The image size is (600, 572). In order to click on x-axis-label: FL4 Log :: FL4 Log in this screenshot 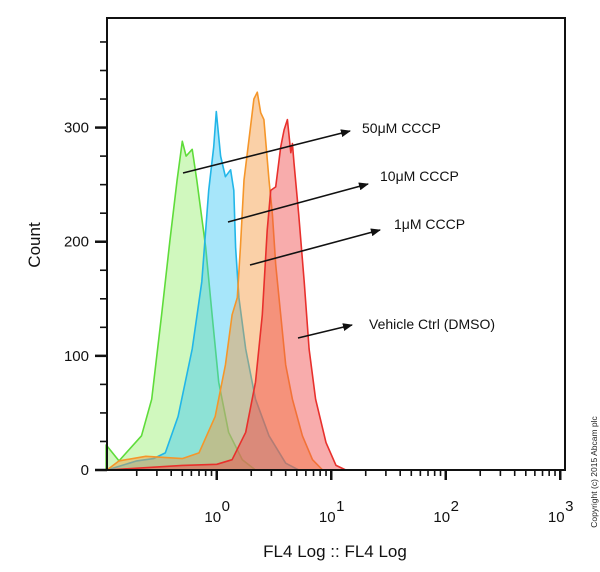, I will do `click(335, 551)`.